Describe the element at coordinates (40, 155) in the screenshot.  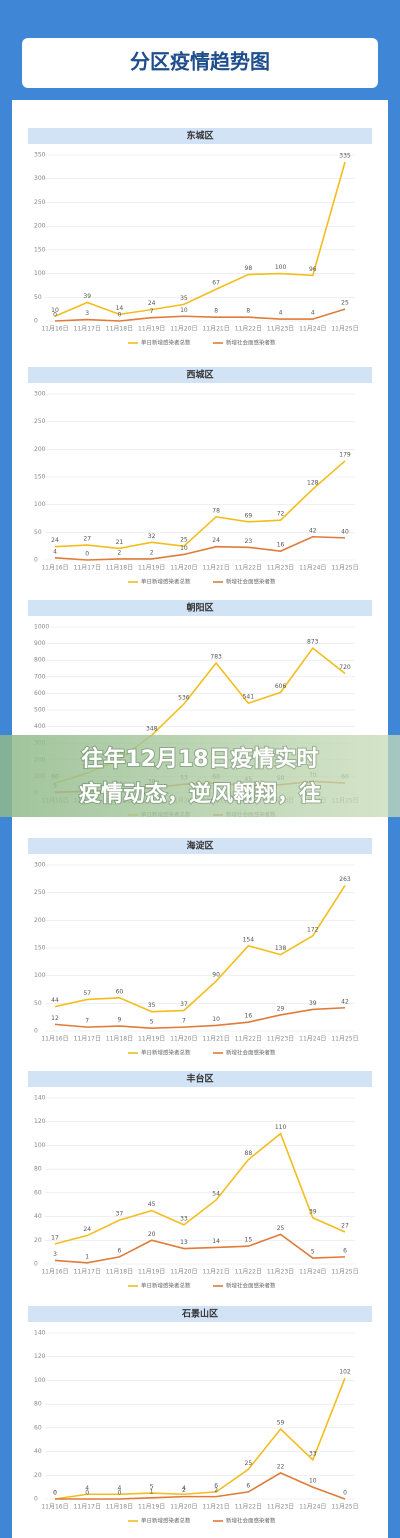
I see `y-tick-label: 350` at that location.